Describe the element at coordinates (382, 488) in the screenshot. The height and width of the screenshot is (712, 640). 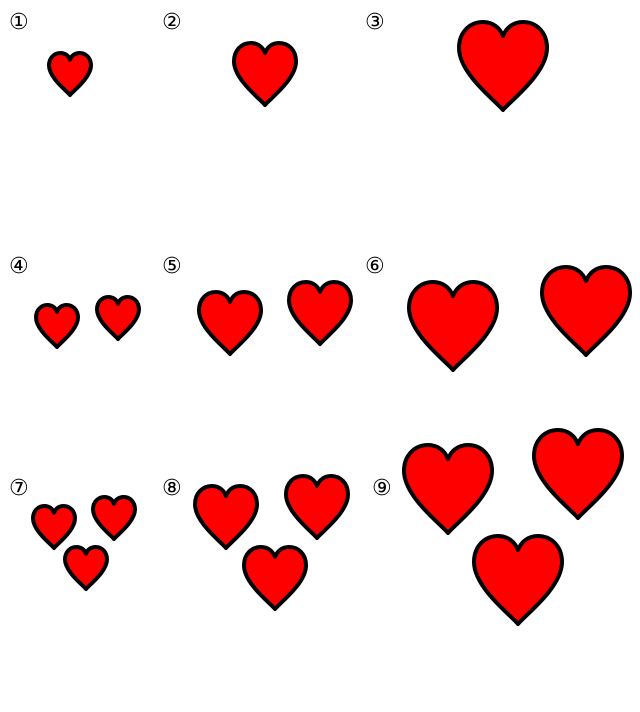
I see `panel-label-9: ⑨` at that location.